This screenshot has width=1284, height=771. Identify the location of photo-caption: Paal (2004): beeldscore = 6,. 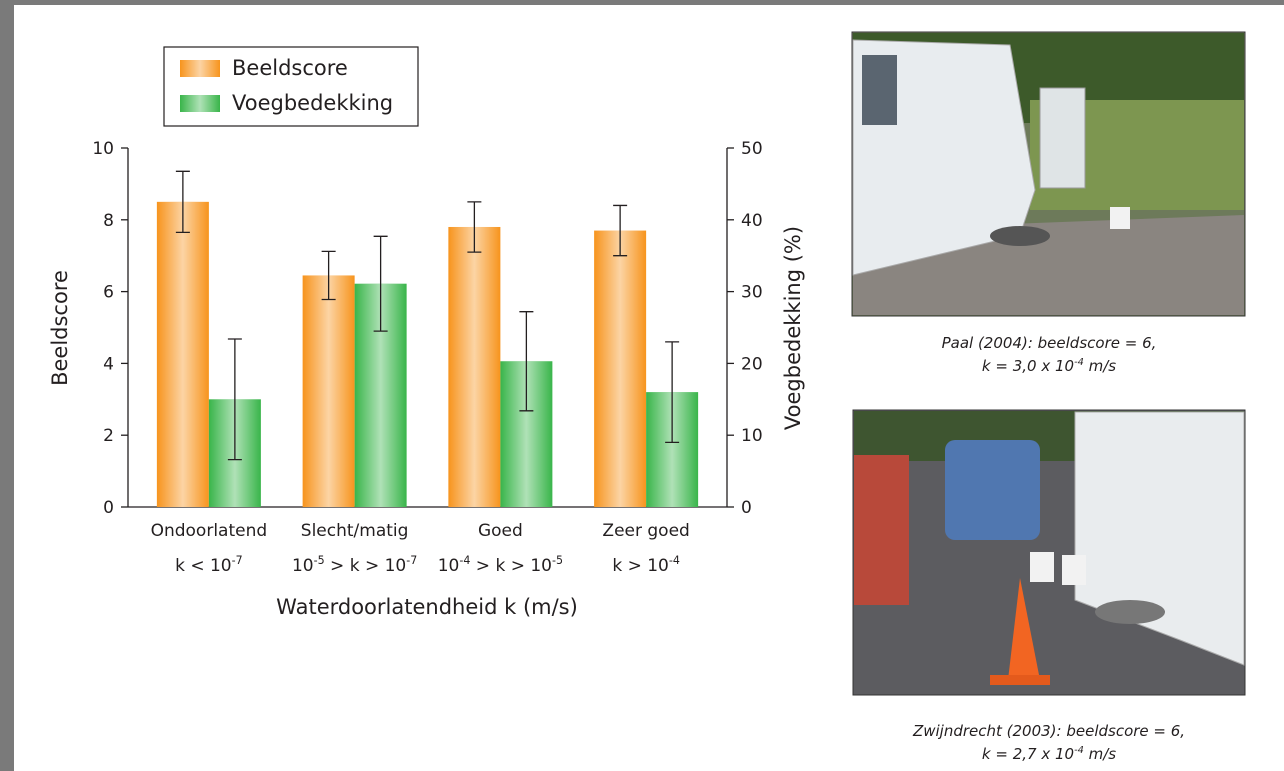
(1049, 343).